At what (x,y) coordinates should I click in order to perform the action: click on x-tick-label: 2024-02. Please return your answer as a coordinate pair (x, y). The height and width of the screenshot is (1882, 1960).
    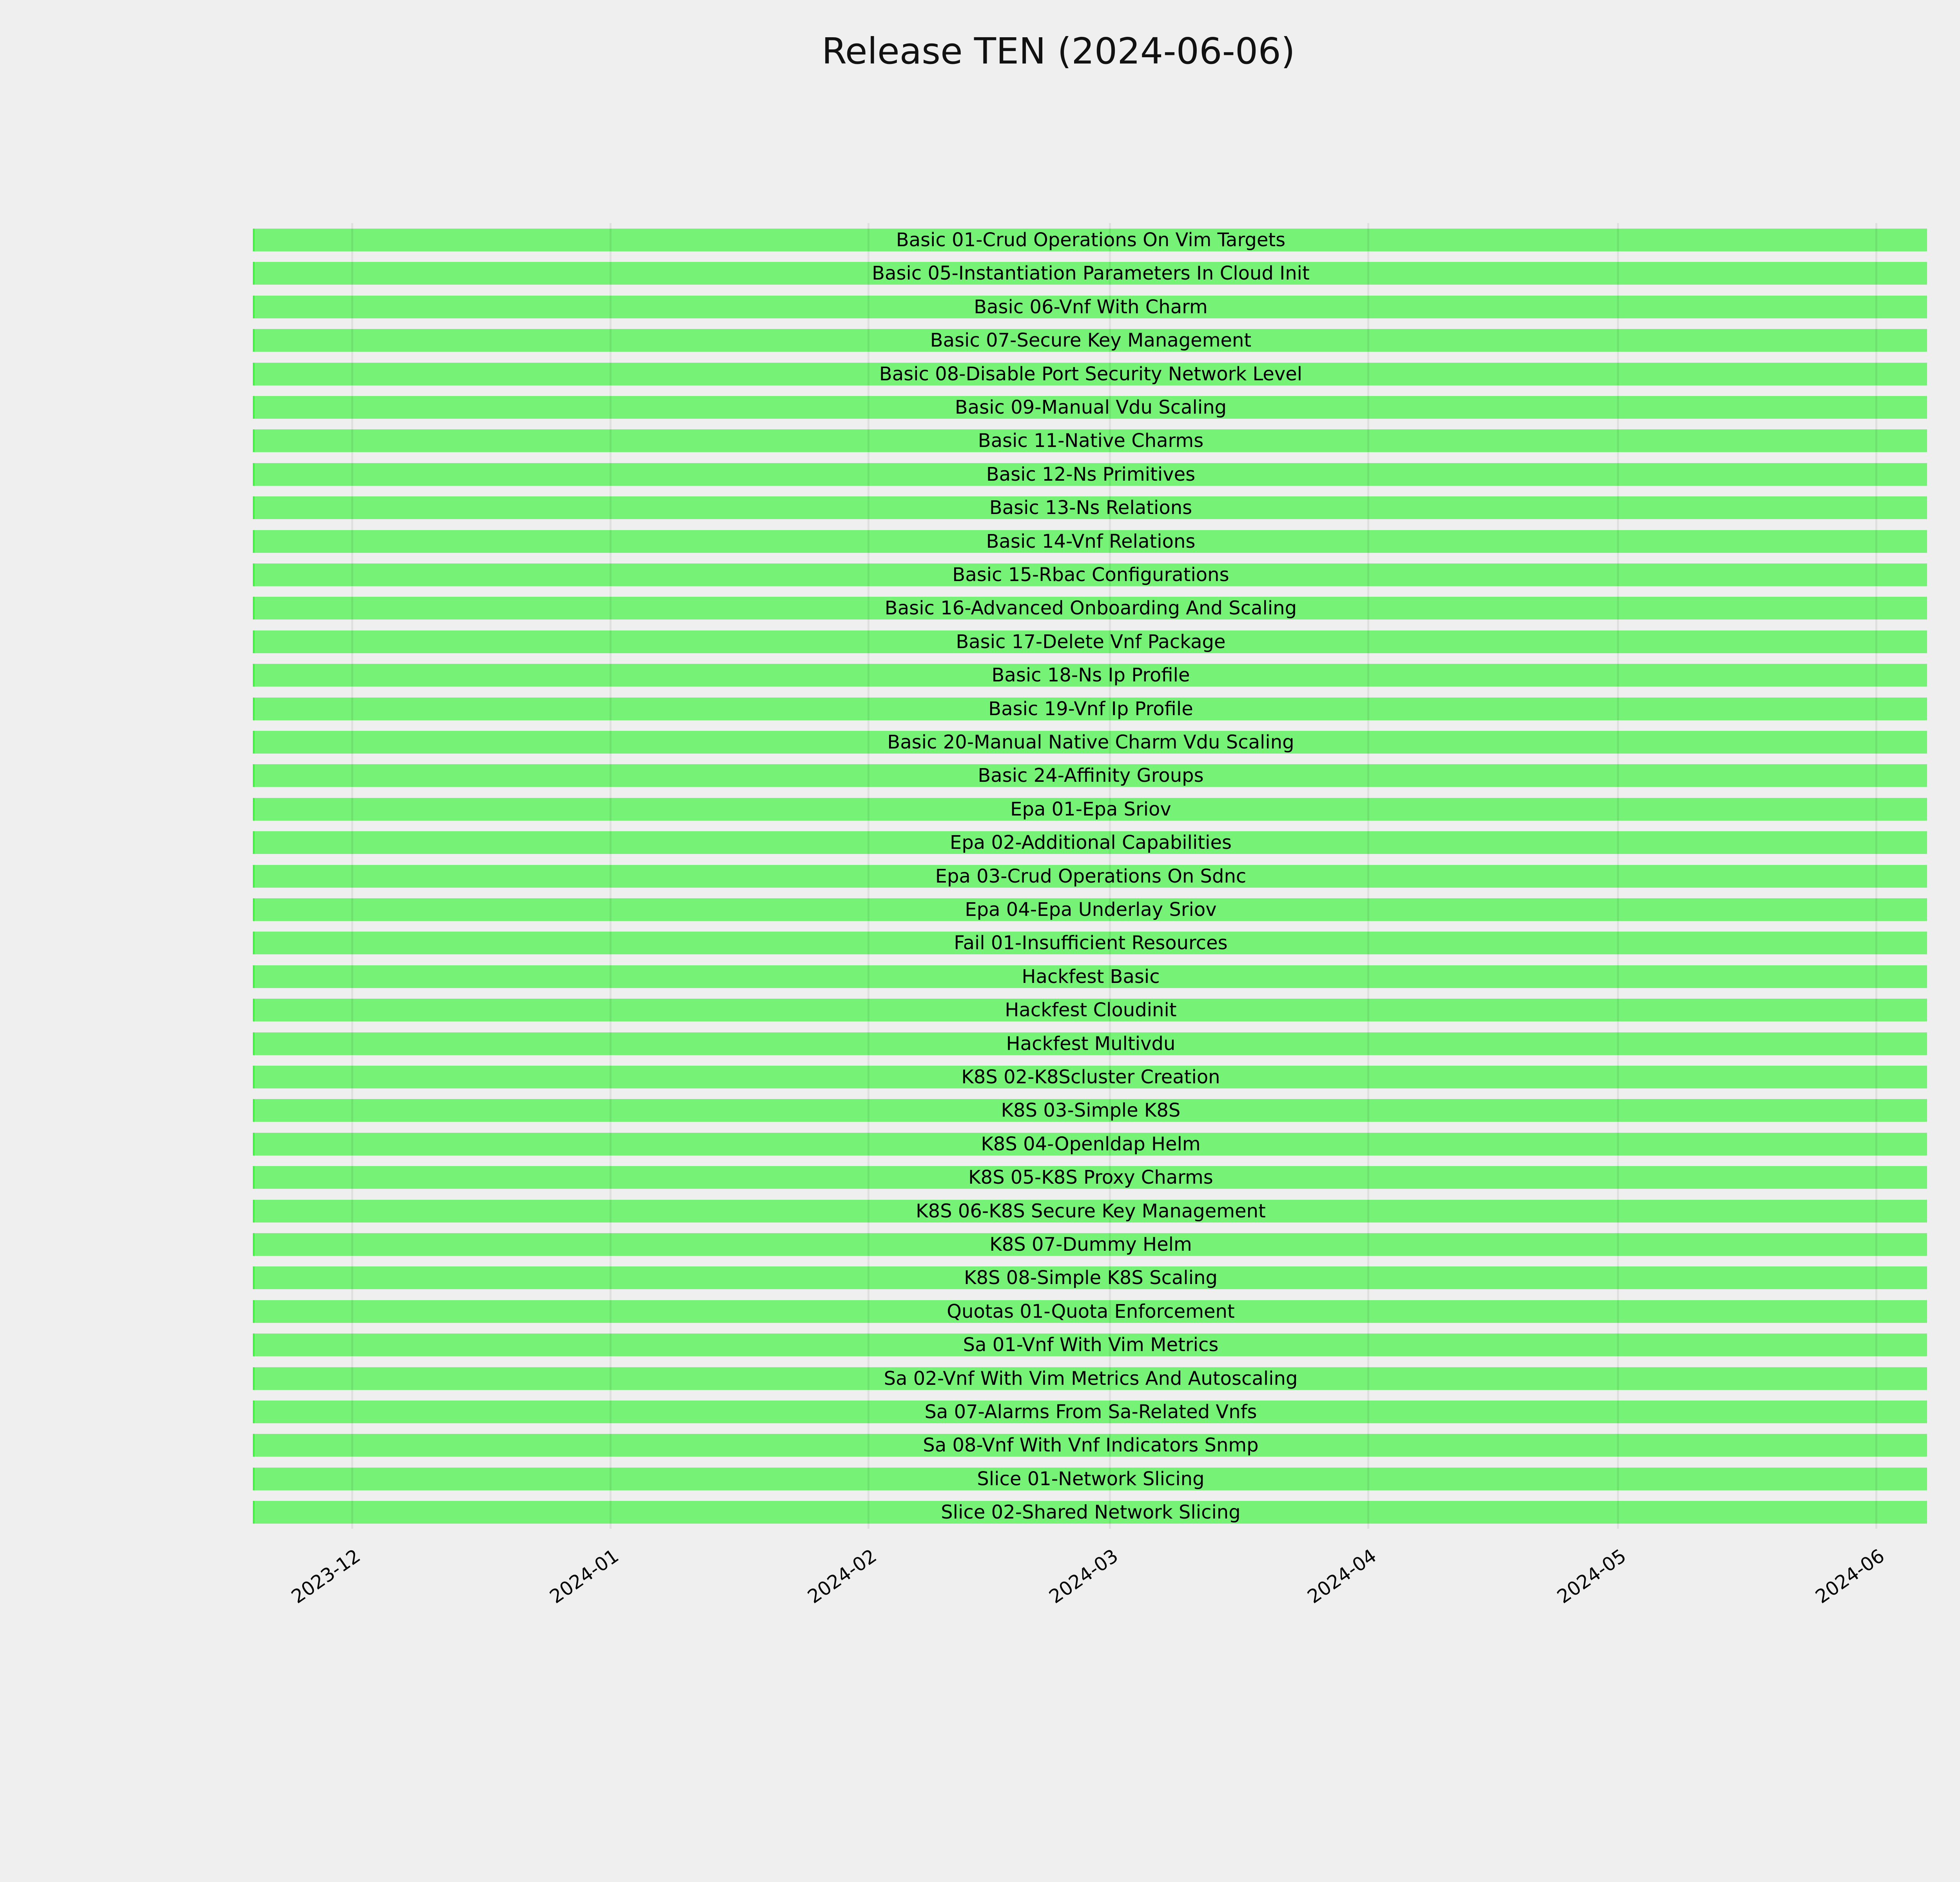
    Looking at the image, I should click on (842, 1576).